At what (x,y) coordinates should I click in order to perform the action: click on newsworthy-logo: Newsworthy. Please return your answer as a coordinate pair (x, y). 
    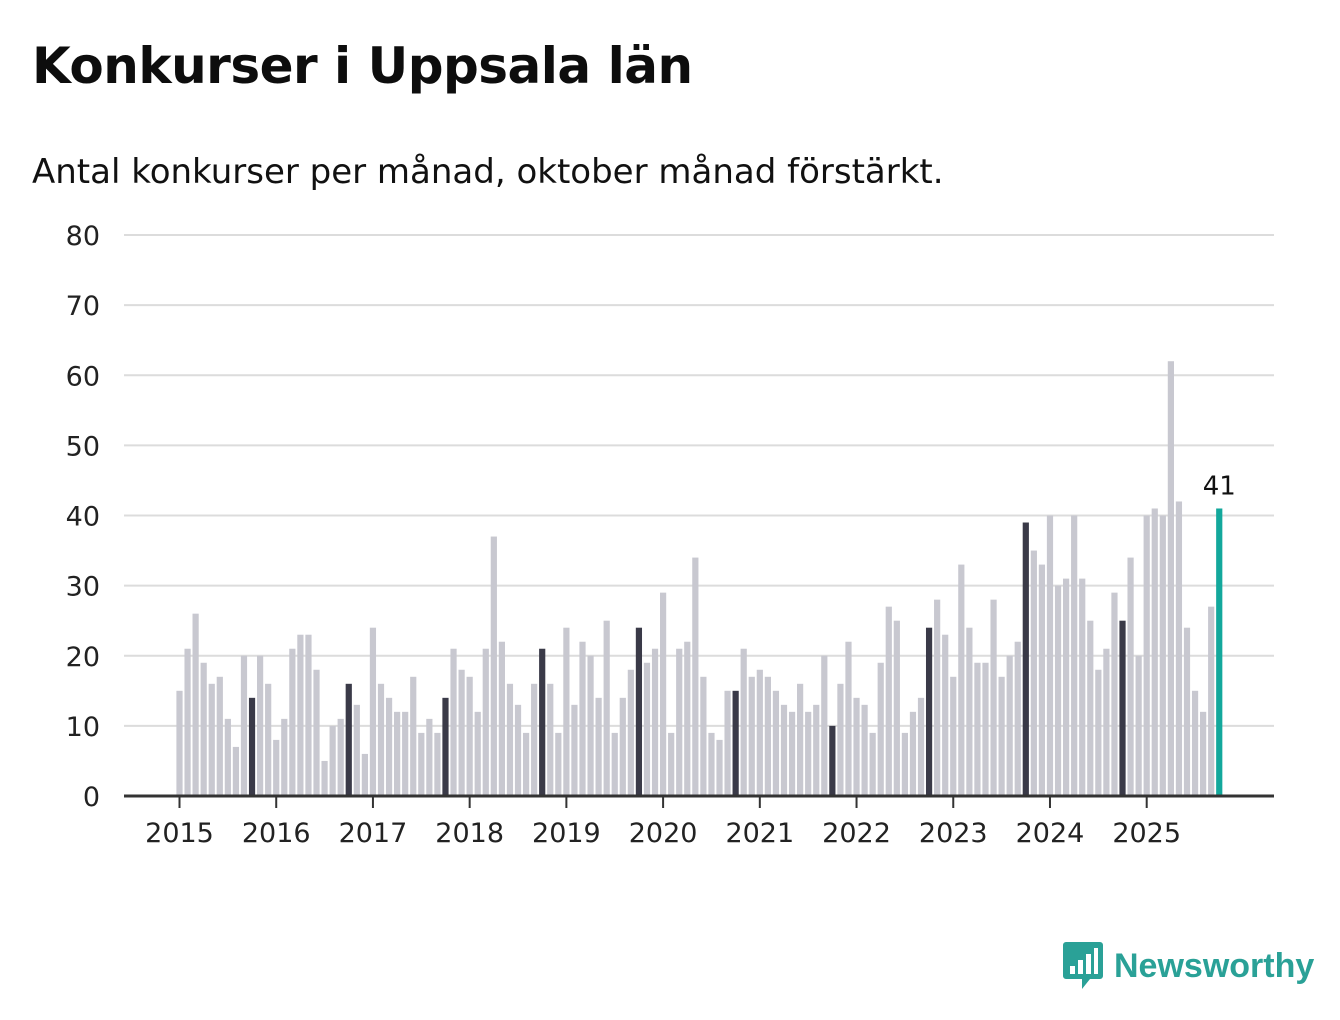
    Looking at the image, I should click on (1188, 966).